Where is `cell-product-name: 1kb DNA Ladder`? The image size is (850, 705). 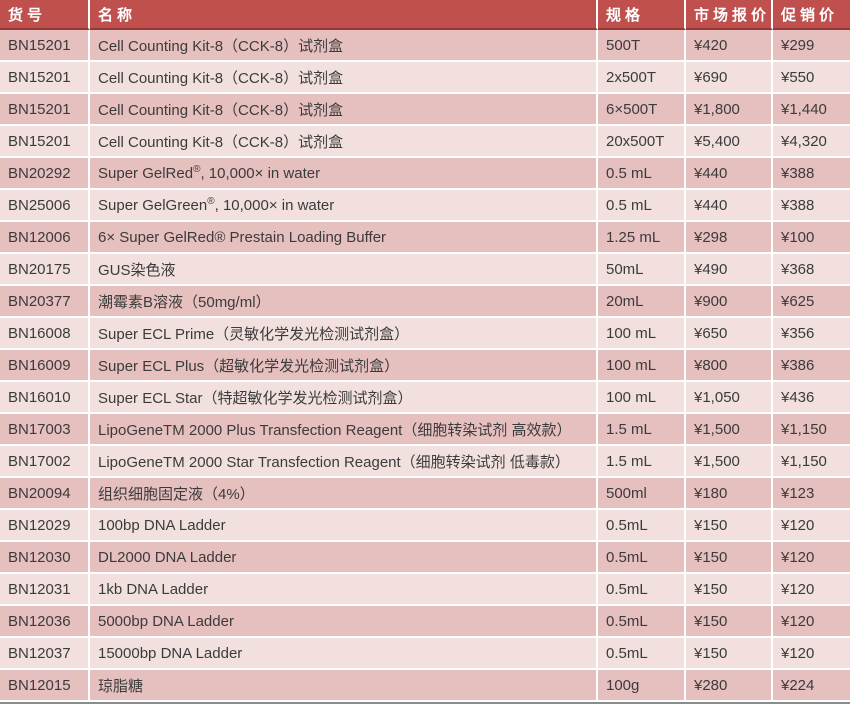 cell-product-name: 1kb DNA Ladder is located at coordinates (344, 590).